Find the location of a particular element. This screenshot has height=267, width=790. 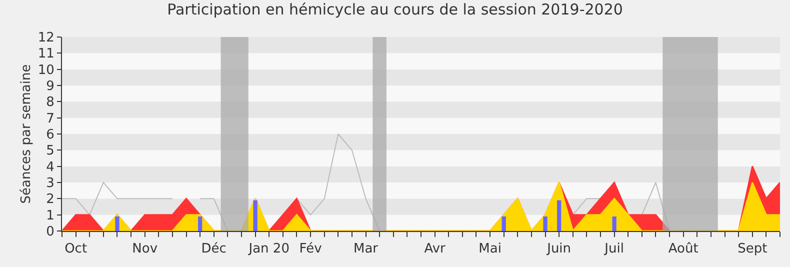

y-axis-title: Séances par semaine is located at coordinates (26, 134).